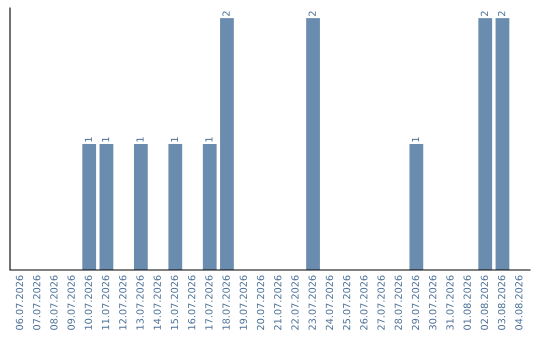 This screenshot has width=540, height=340. I want to click on x-tick-label: 06.07.2026, so click(20, 302).